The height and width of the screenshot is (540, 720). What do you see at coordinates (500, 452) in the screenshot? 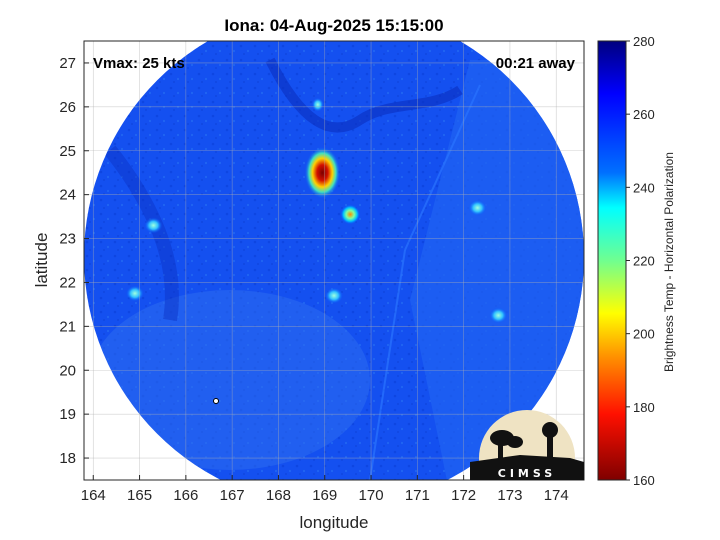
I see `logo-dish-pole` at bounding box center [500, 452].